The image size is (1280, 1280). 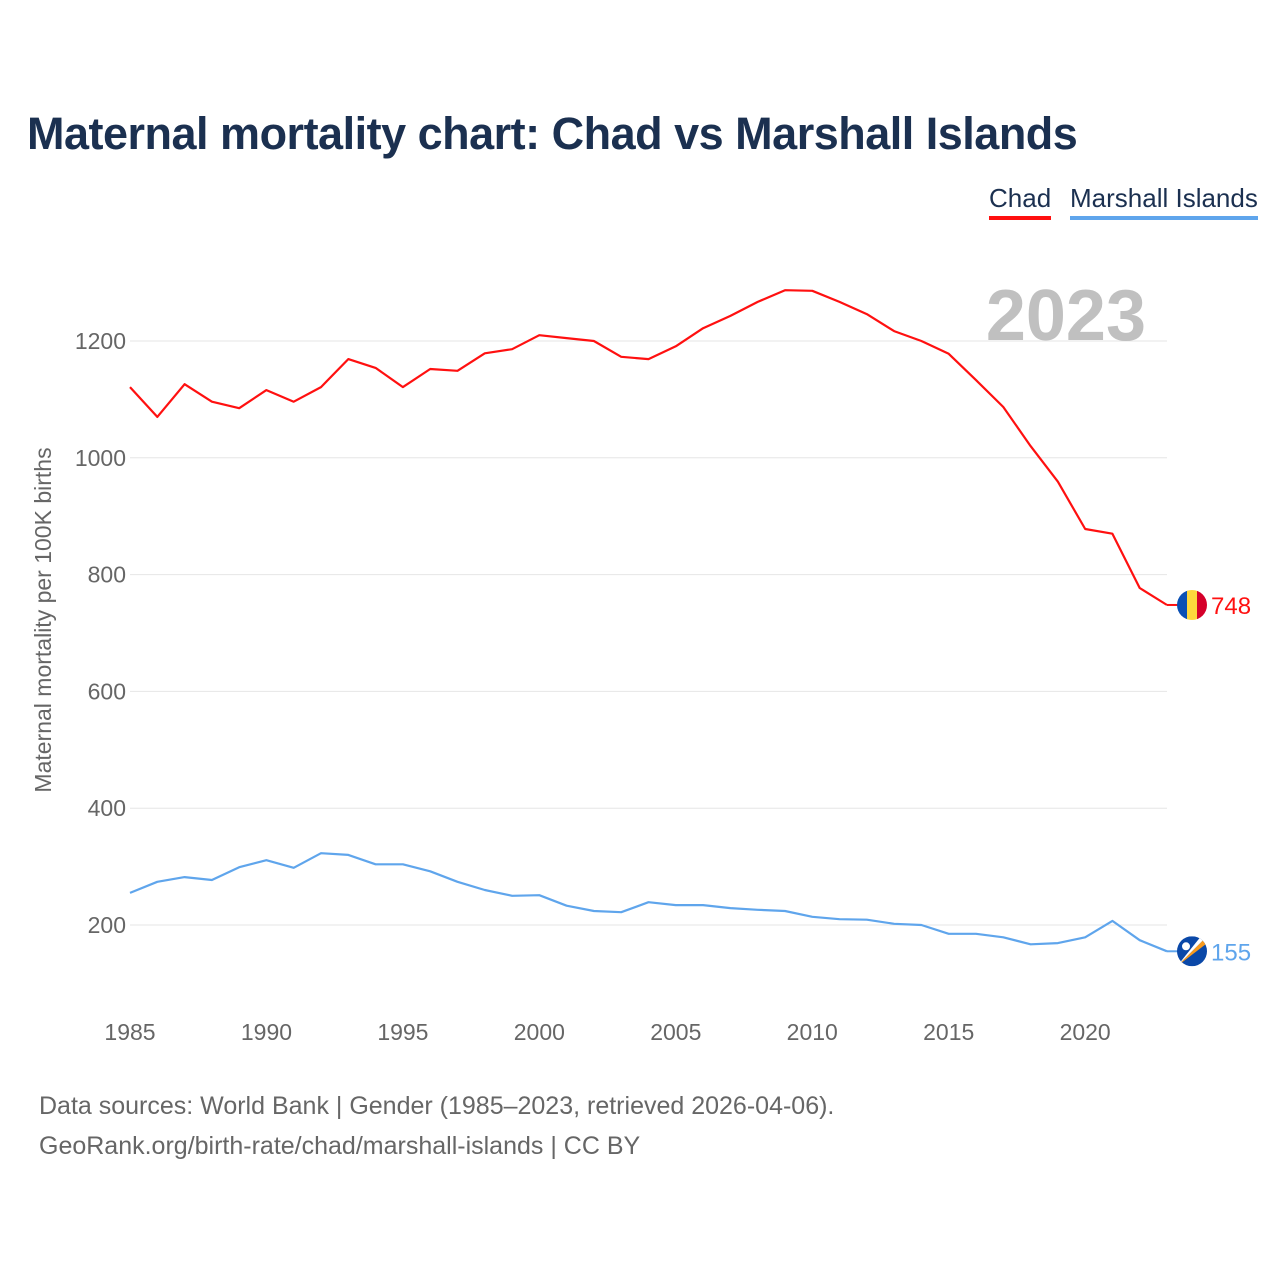 I want to click on chad-flag-icon, so click(x=1192, y=604).